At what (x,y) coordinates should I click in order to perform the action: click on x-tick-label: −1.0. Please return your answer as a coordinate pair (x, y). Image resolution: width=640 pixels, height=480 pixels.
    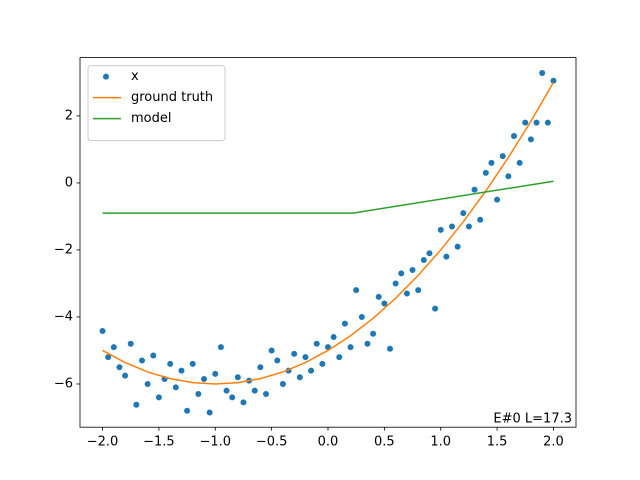
    Looking at the image, I should click on (215, 442).